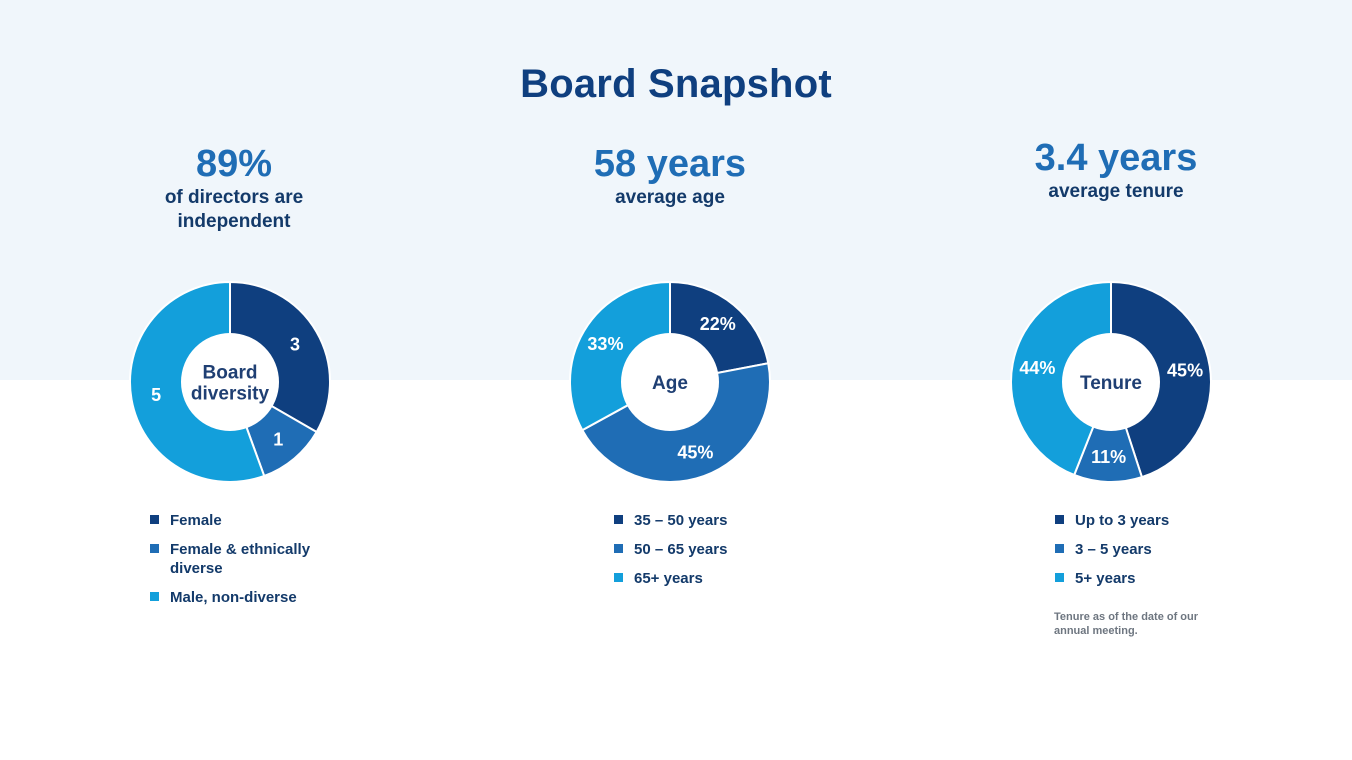 The image size is (1352, 760). What do you see at coordinates (681, 549) in the screenshot?
I see `legend-label: 50 – 65 years` at bounding box center [681, 549].